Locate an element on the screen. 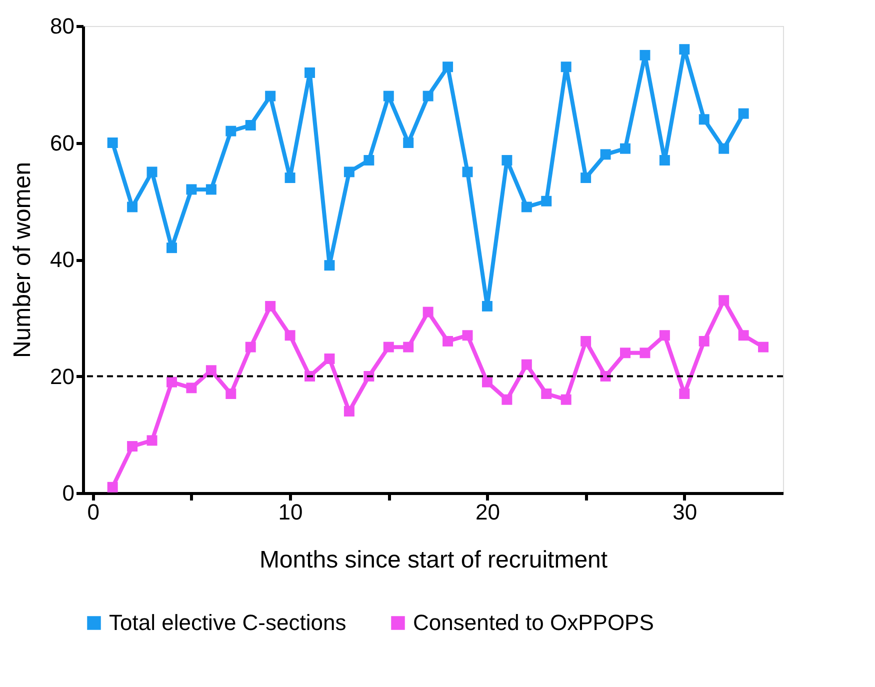 The image size is (875, 687). y-tick-label: 0 is located at coordinates (68, 493).